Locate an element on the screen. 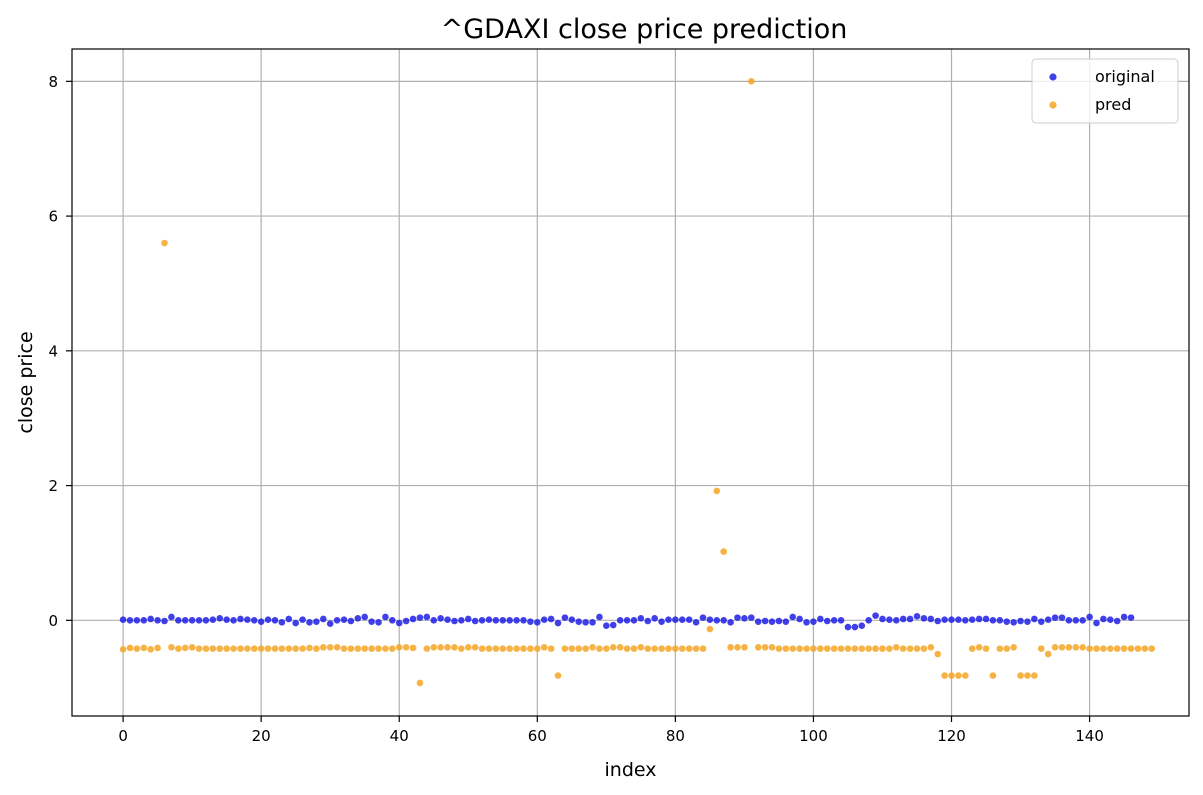  y-axis-label: close price is located at coordinates (26, 382).